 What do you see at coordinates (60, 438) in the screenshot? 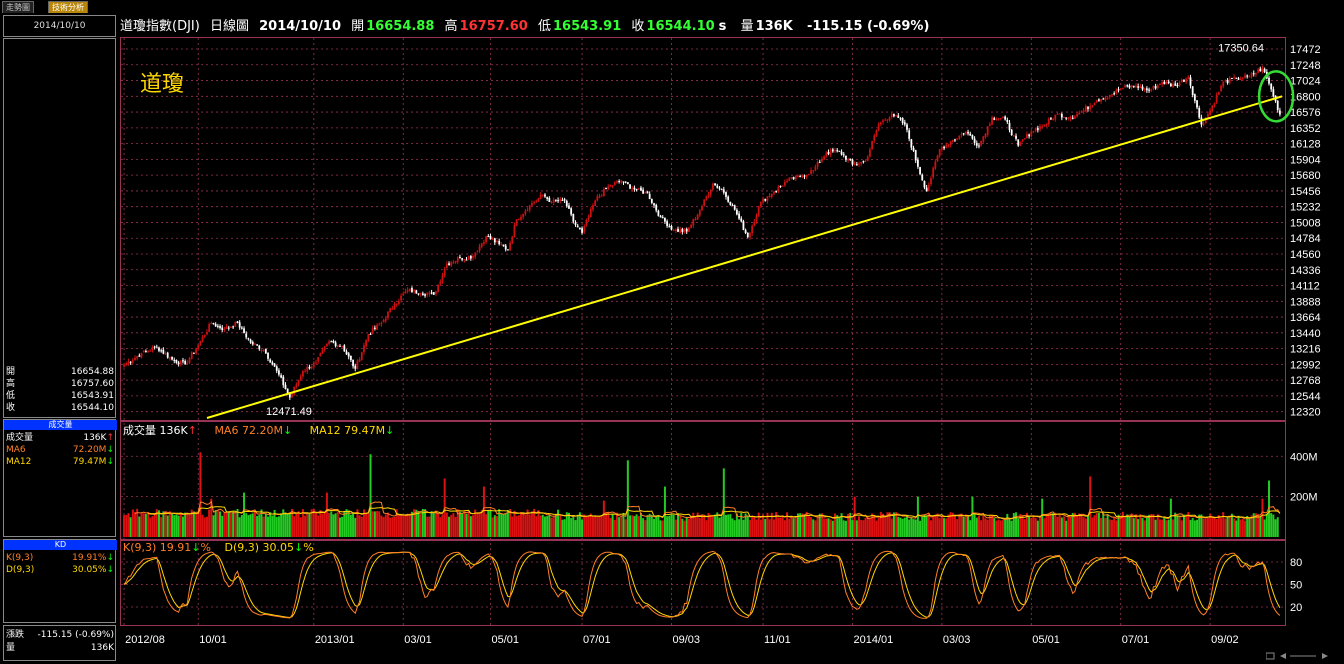
I see `vol-row: 成交量 136K↑` at bounding box center [60, 438].